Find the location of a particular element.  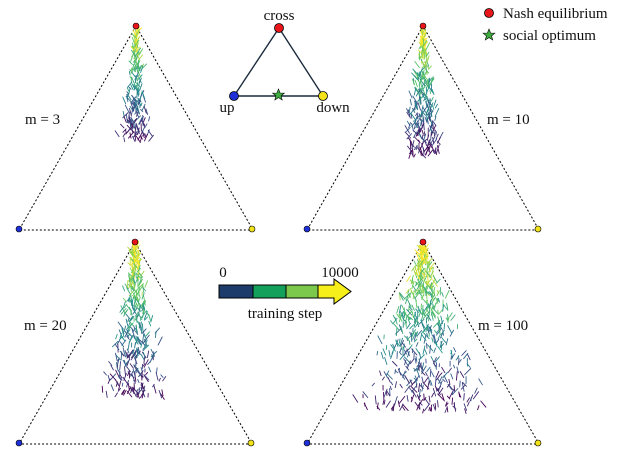

legend-social-label: social optimum is located at coordinates (549, 36).